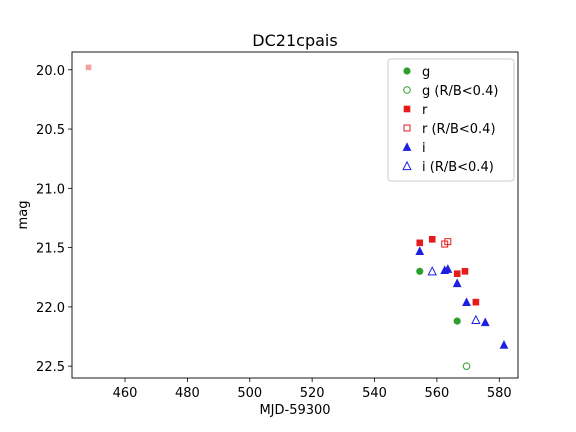 The image size is (576, 432). I want to click on x-tick-label: 580, so click(499, 393).